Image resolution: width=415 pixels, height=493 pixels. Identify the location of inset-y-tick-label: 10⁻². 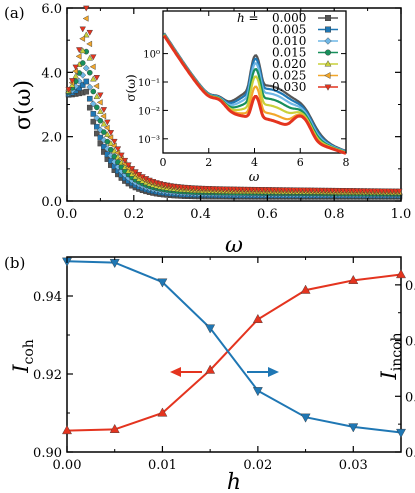
(149, 111).